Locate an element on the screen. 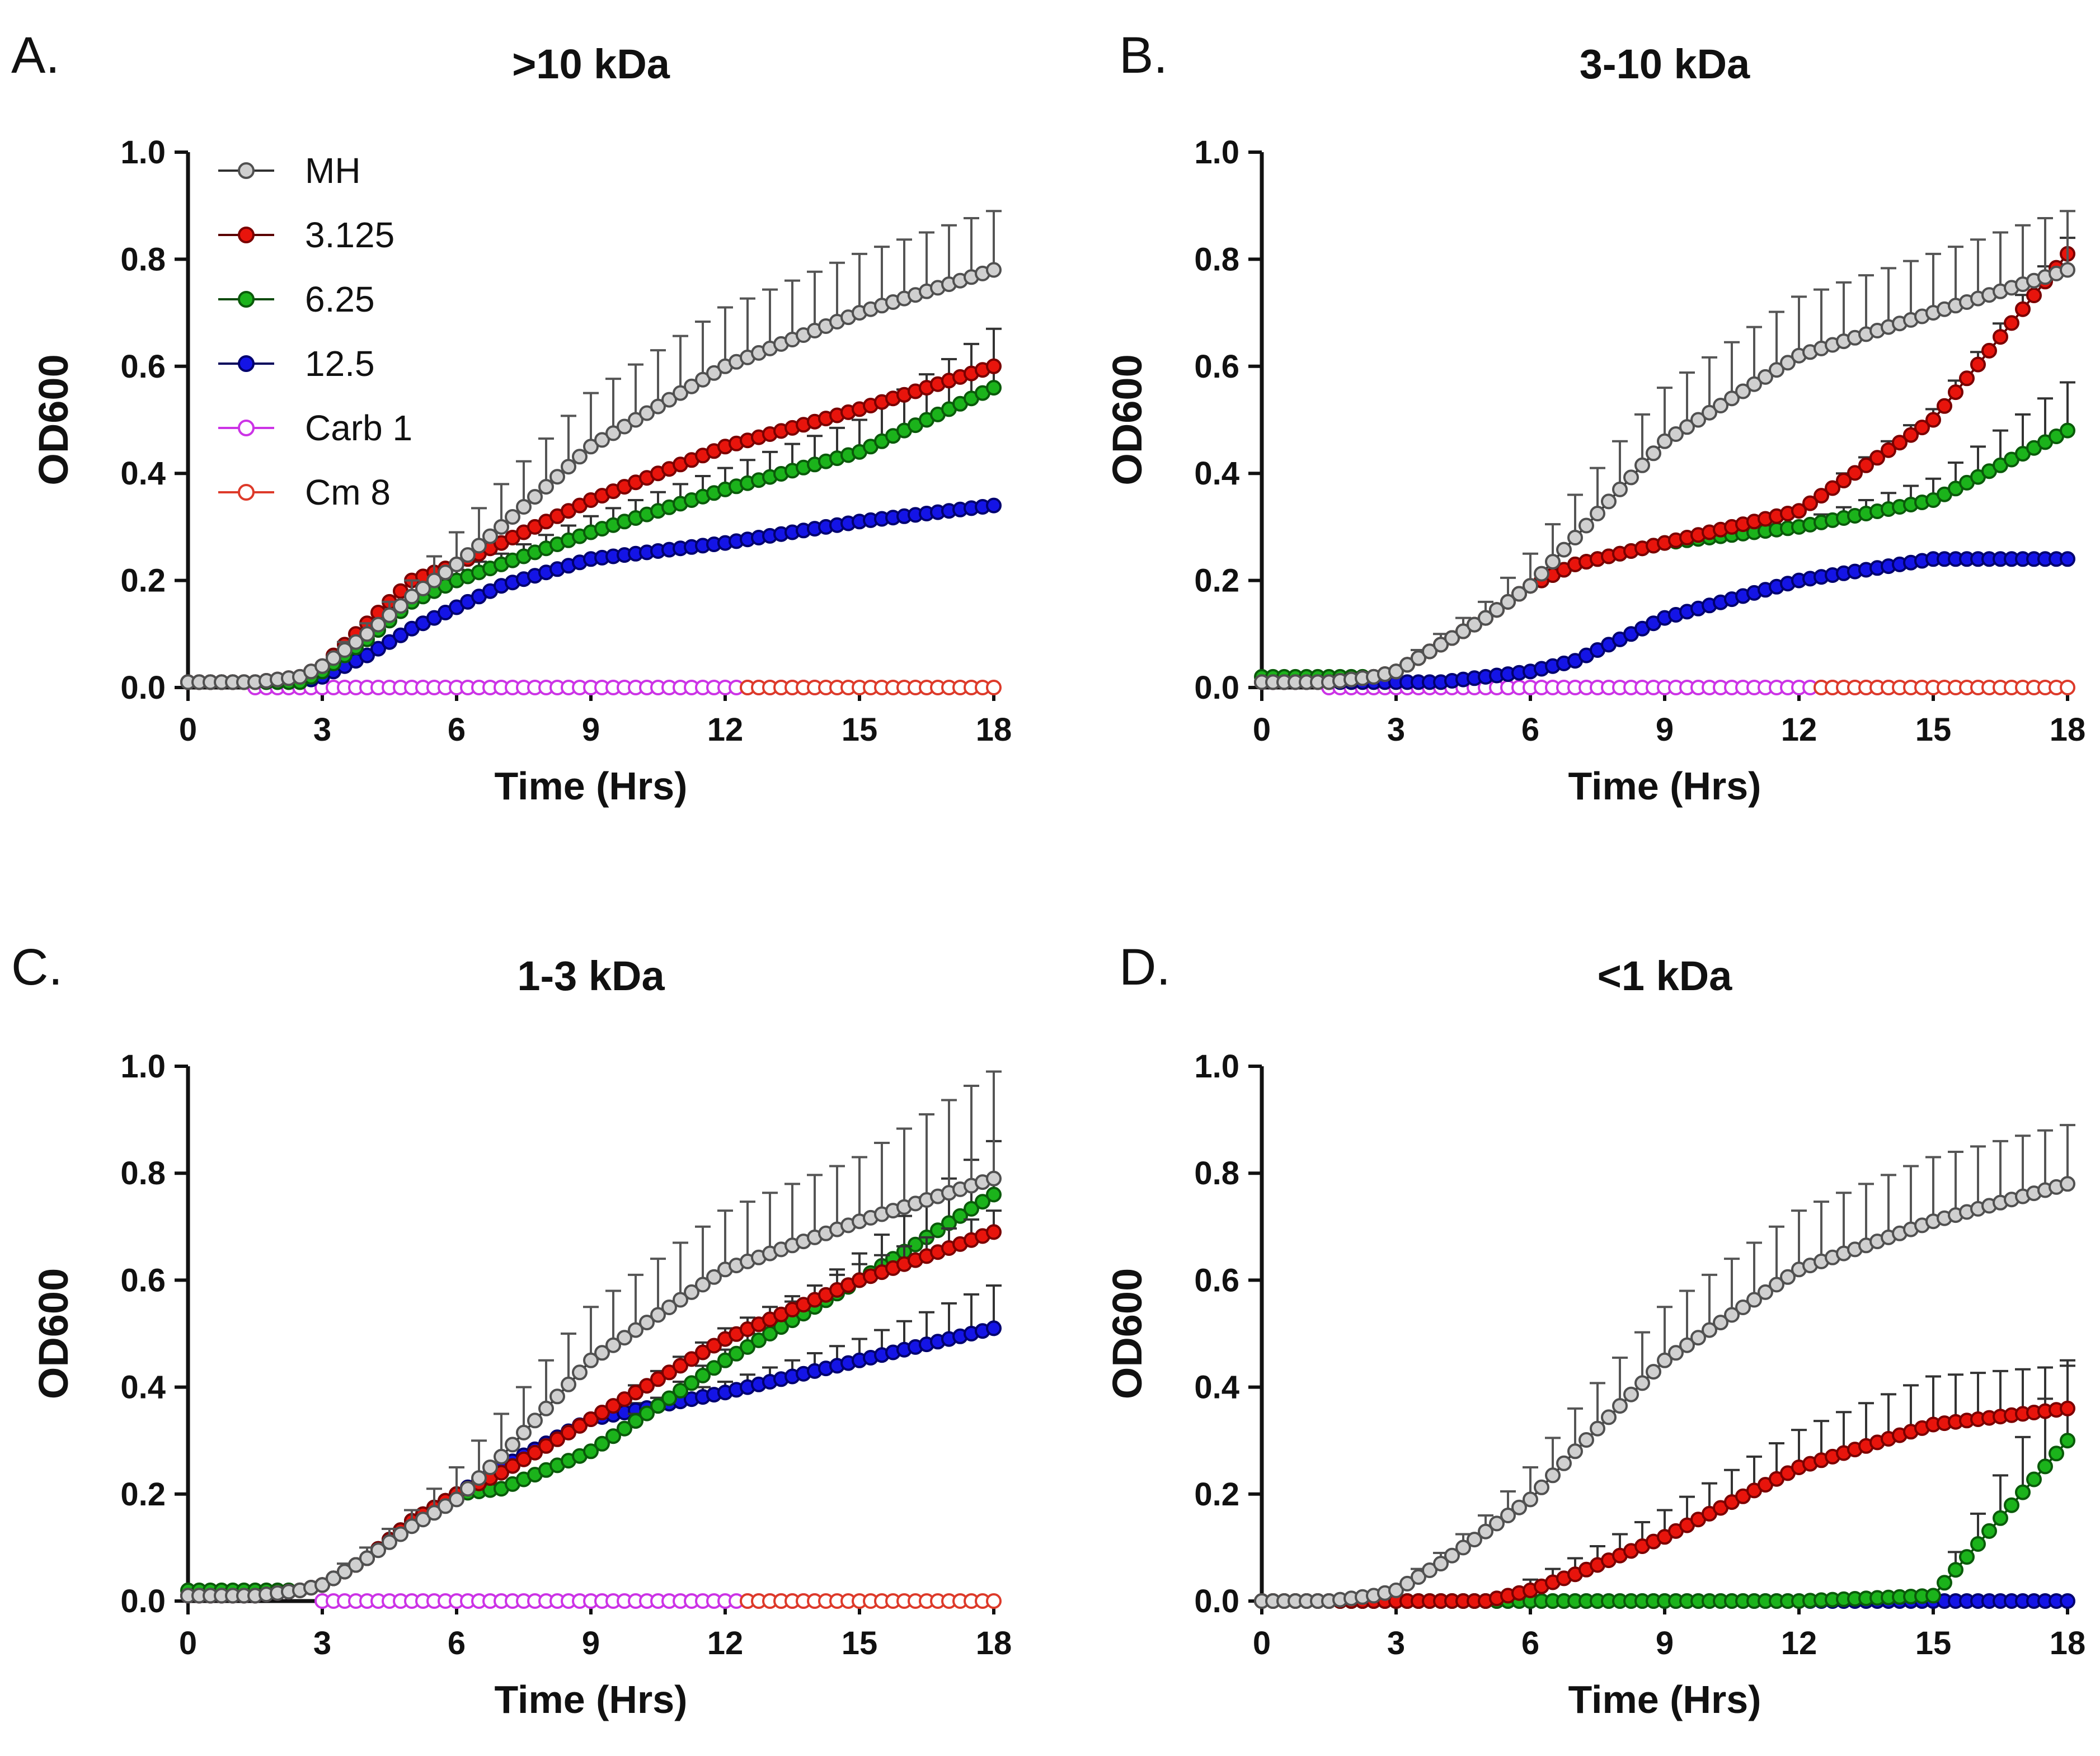 This screenshot has width=2100, height=1756. legend-label: Carb 1 is located at coordinates (359, 428).